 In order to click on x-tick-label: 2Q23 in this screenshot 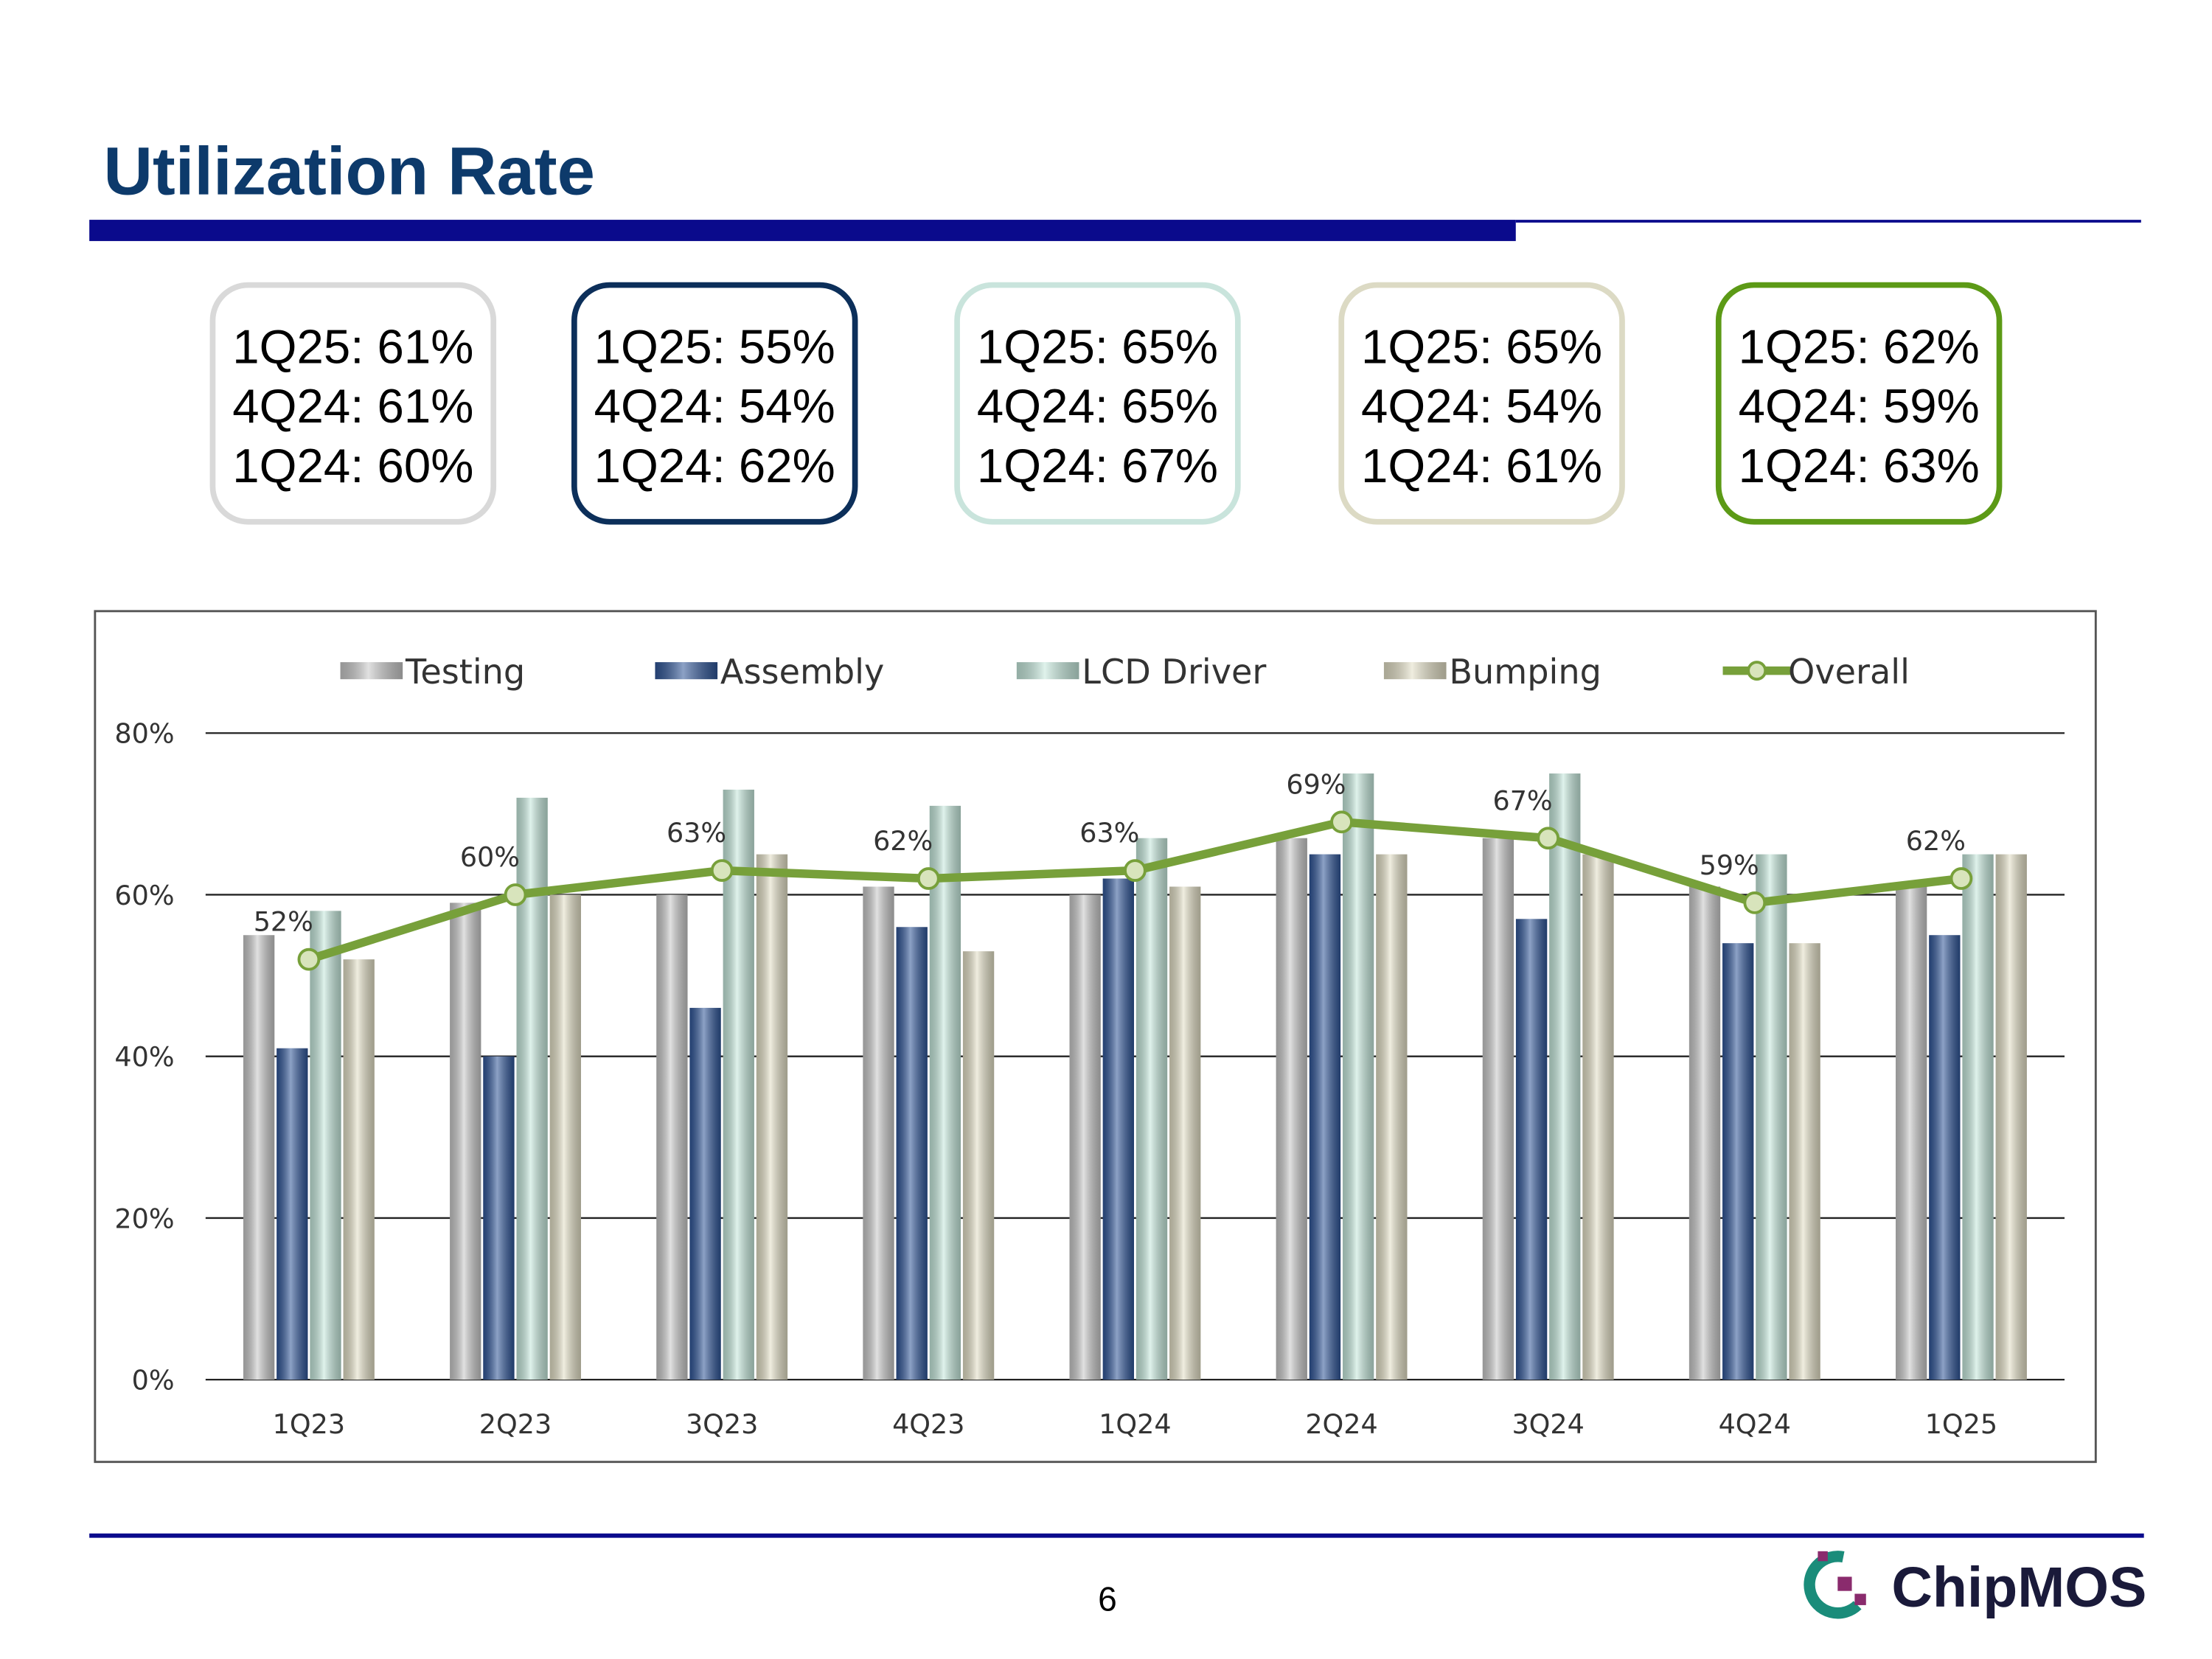, I will do `click(515, 1424)`.